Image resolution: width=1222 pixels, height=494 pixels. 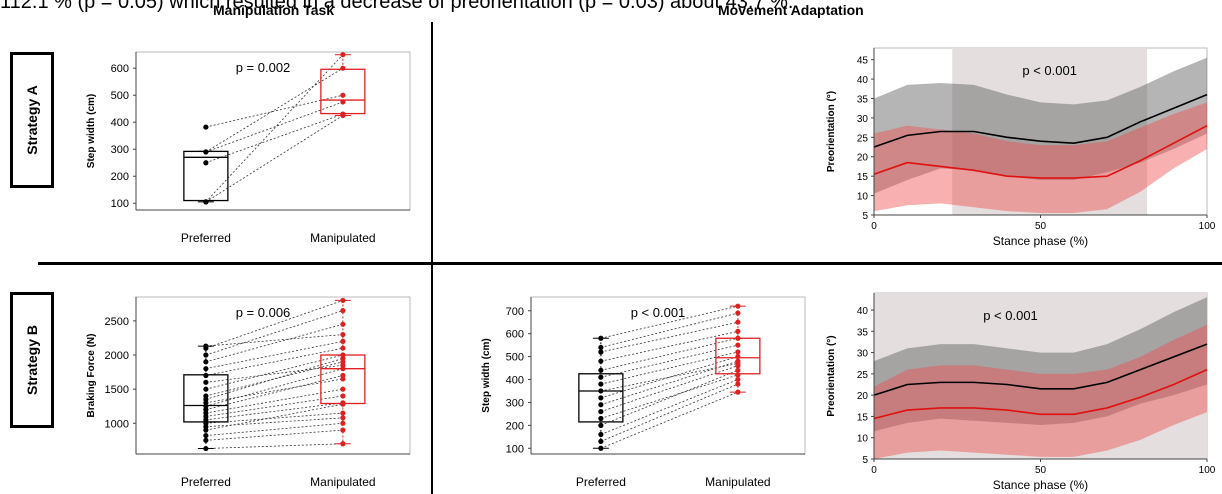 I want to click on y-tick-label: 100, so click(x=120, y=204).